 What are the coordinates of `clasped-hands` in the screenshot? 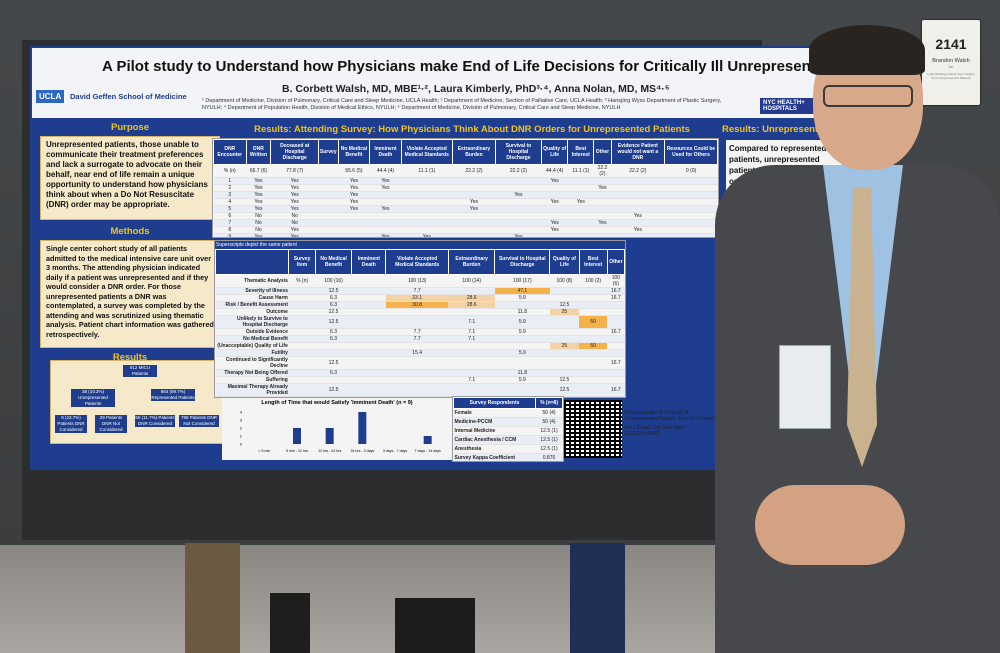 It's located at (830, 525).